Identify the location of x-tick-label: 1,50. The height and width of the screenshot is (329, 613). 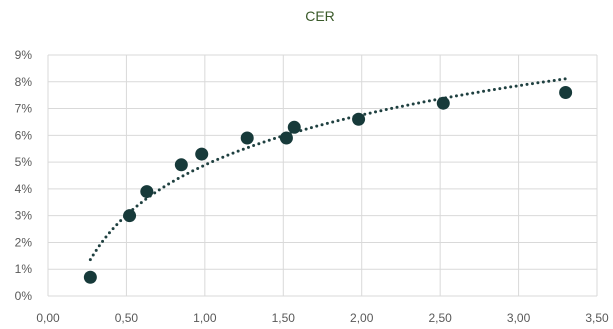
(284, 318).